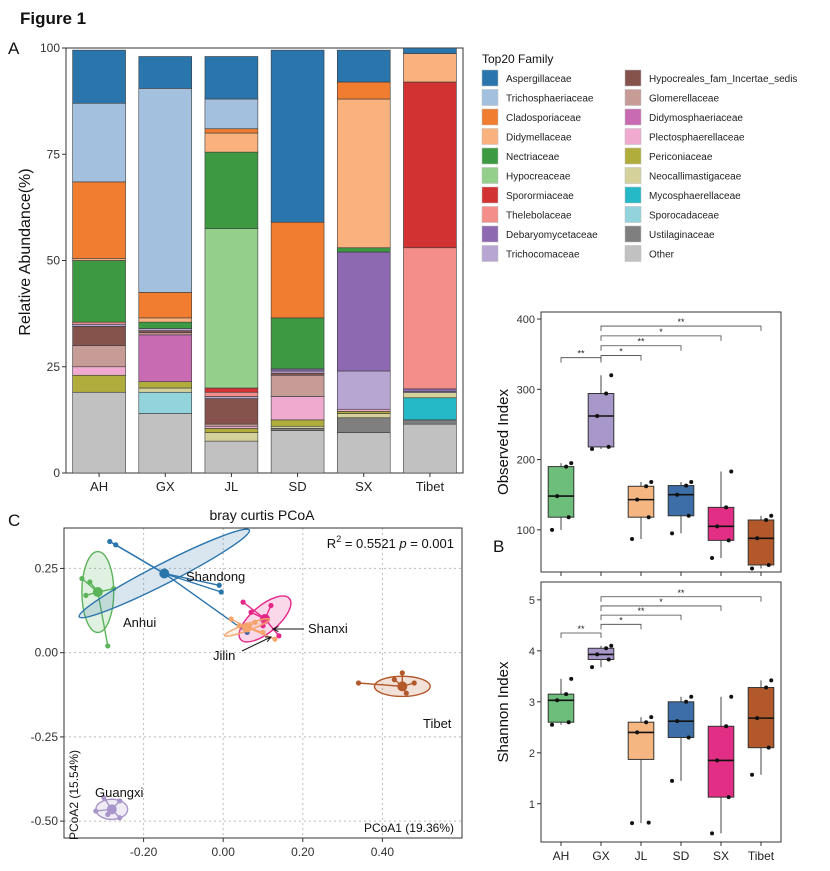 Image resolution: width=830 pixels, height=871 pixels. Describe the element at coordinates (633, 253) in the screenshot. I see `legend-swatch-other` at that location.